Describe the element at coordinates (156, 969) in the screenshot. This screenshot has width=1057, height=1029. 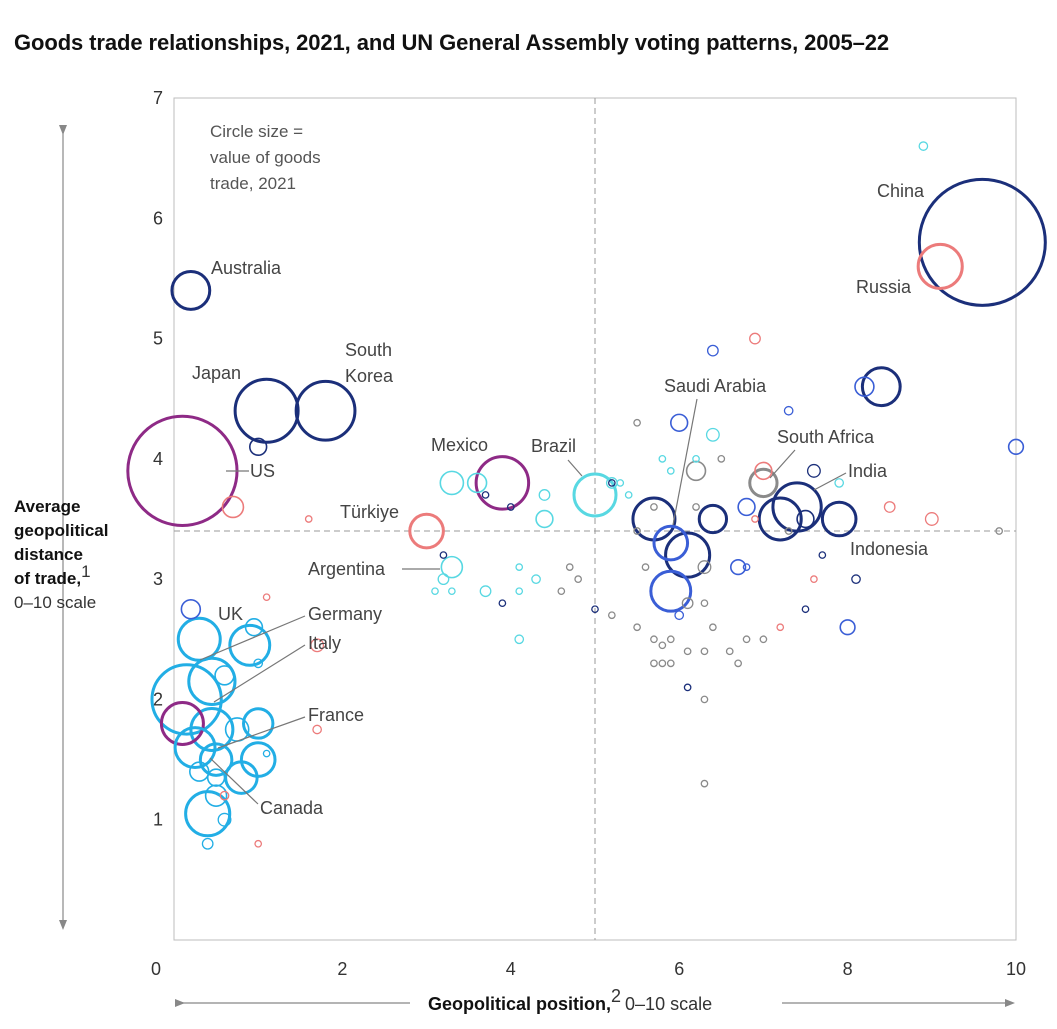
I see `x-tick-0: 0` at that location.